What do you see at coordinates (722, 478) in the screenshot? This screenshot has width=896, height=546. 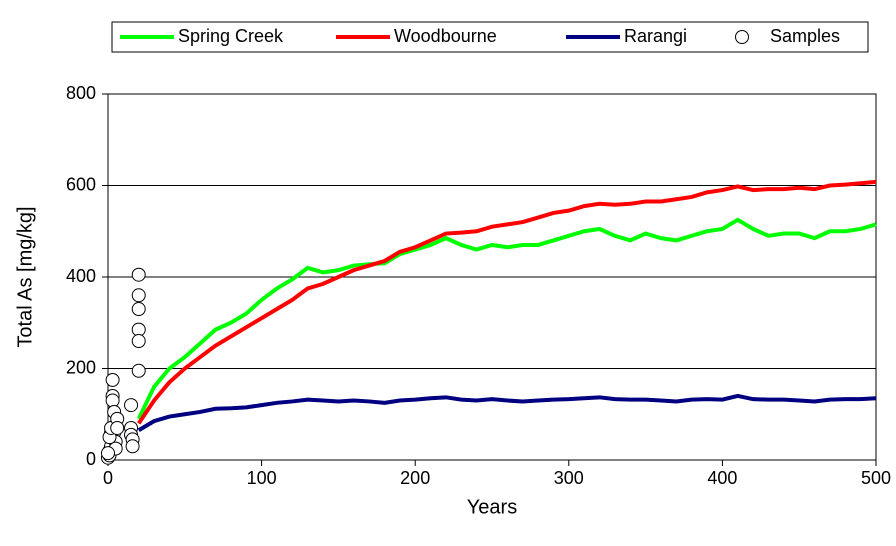 I see `x-tick-label: 400` at bounding box center [722, 478].